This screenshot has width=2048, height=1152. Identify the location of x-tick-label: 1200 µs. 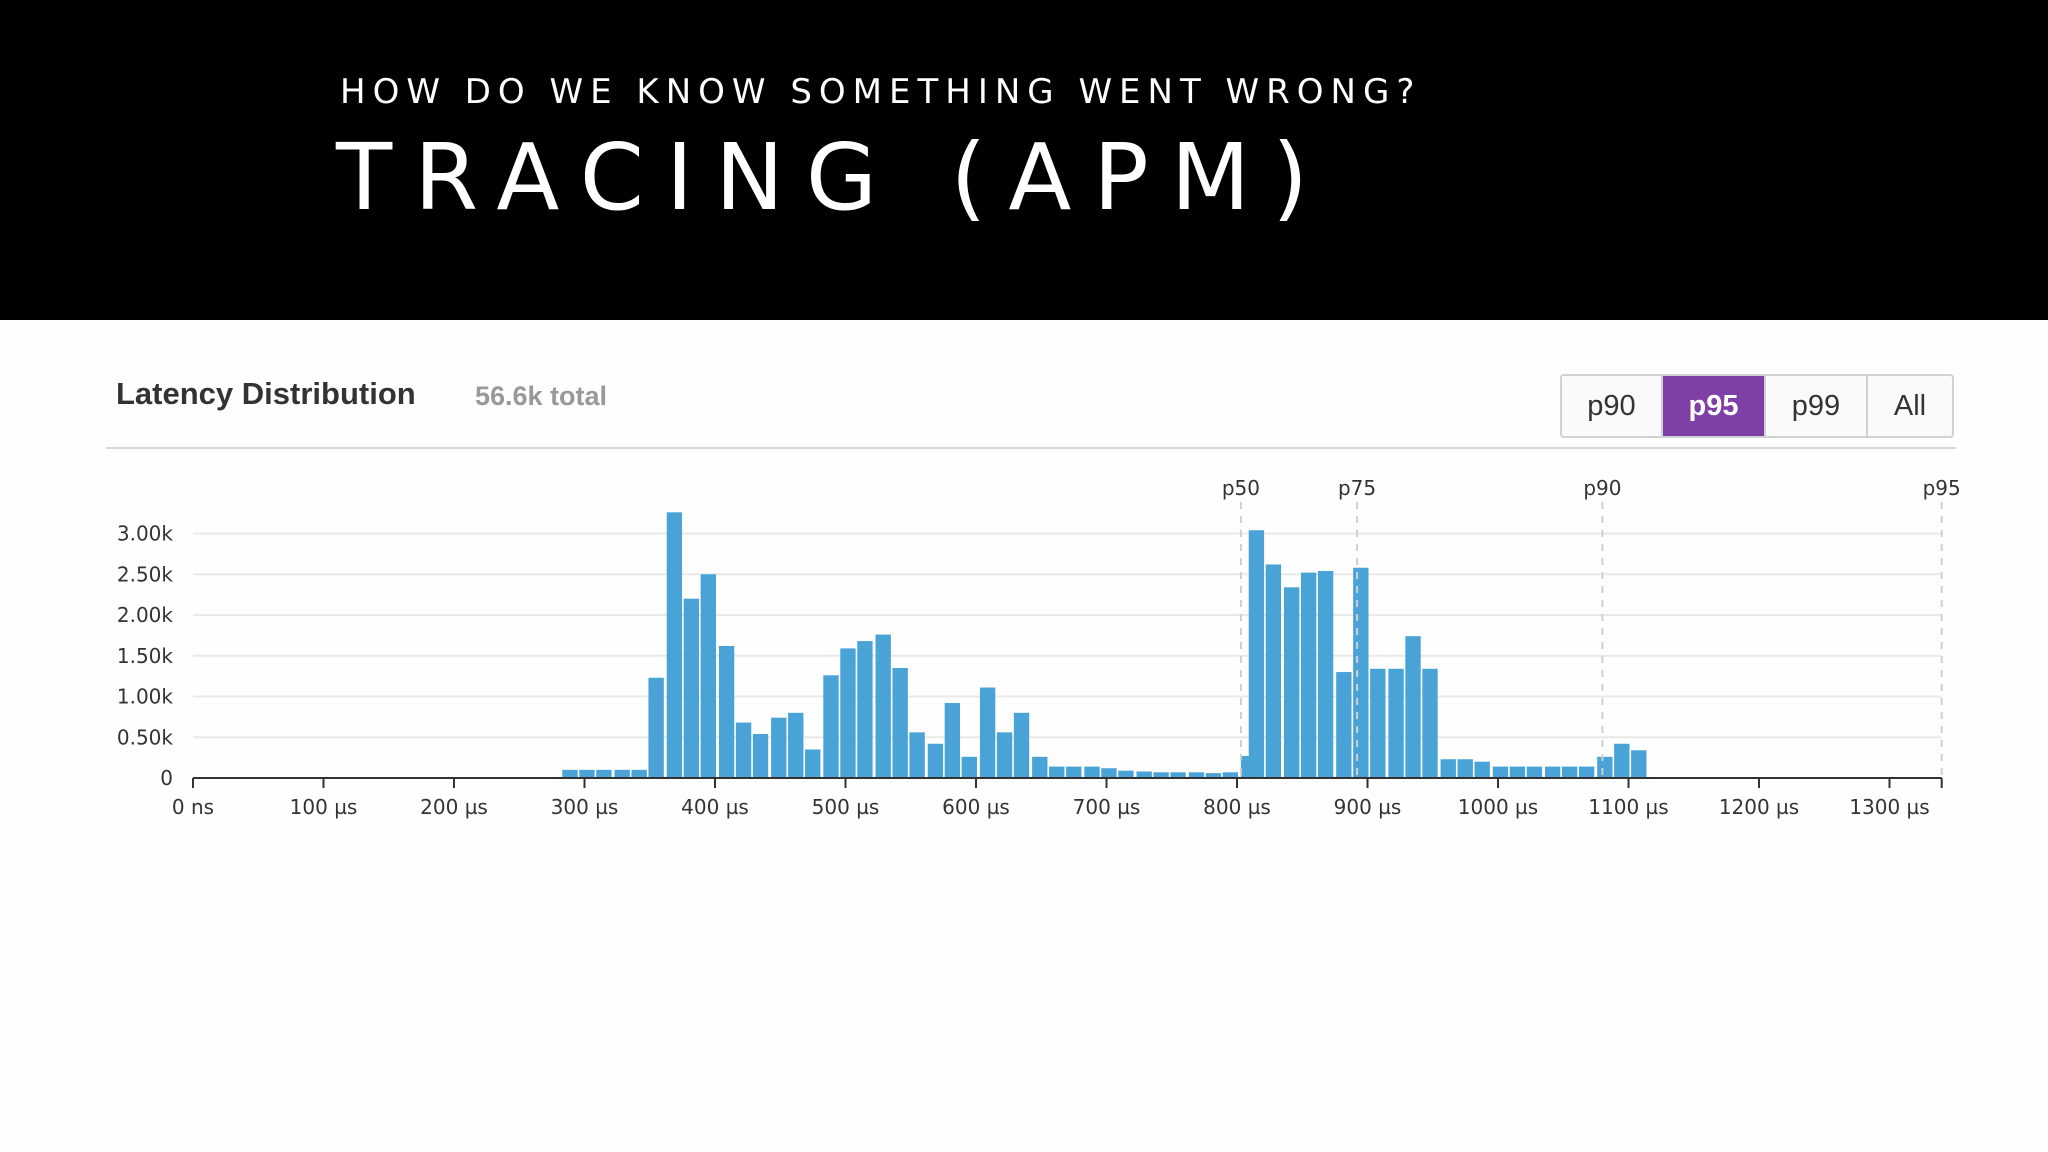
(1759, 807).